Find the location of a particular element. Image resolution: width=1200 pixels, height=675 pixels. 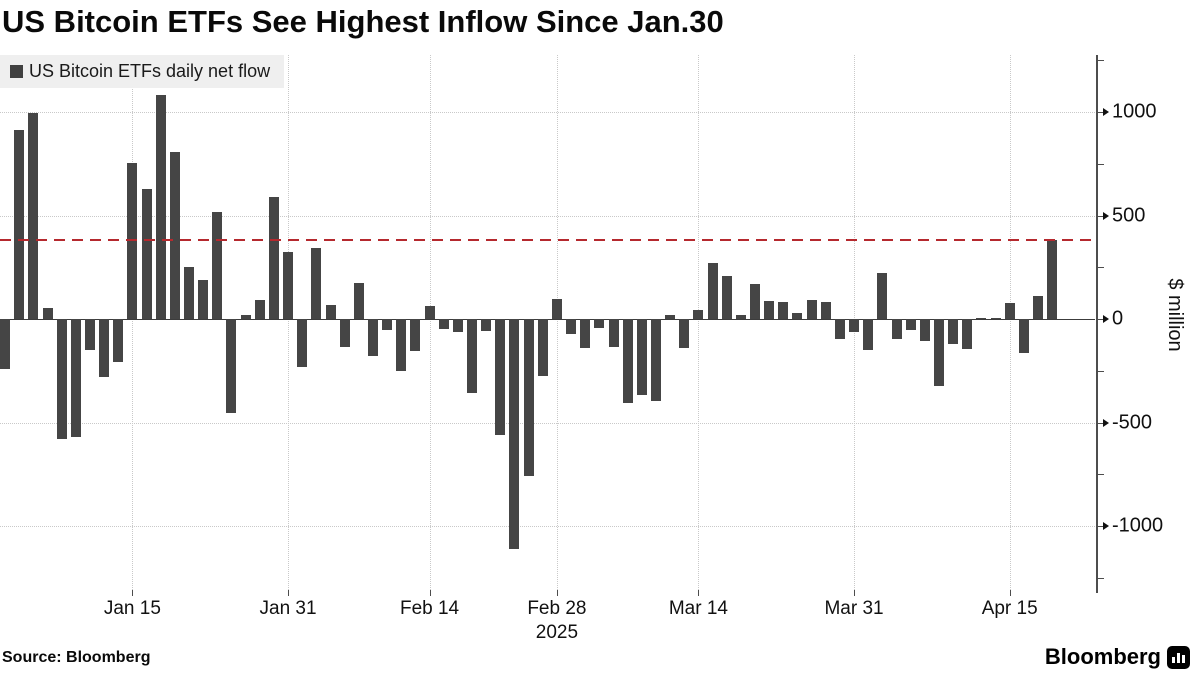

x-tick-label: Feb 14 is located at coordinates (429, 608).